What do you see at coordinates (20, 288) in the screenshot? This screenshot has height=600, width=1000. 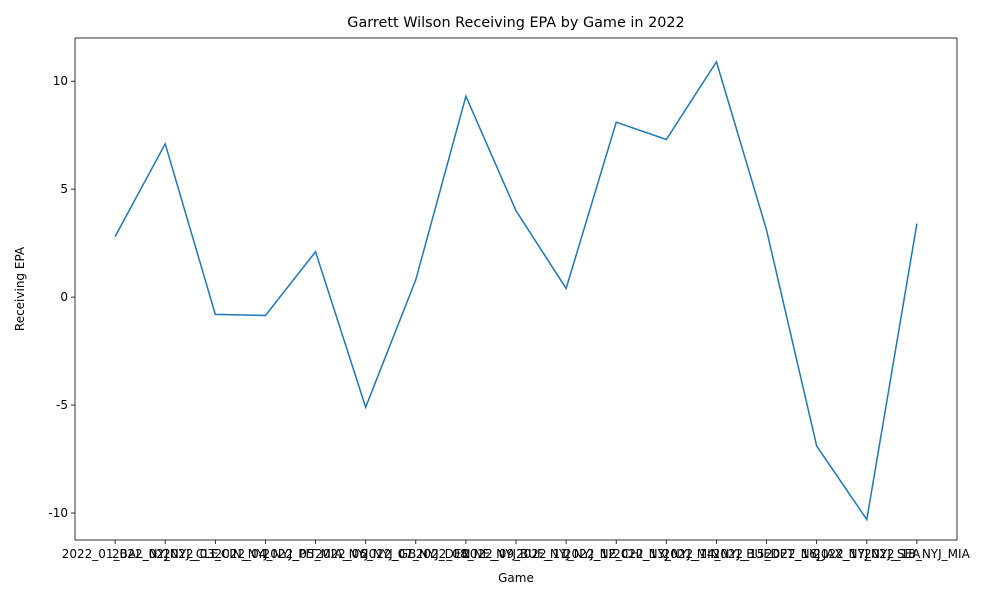 I see `y-axis-label: Receiving EPA` at bounding box center [20, 288].